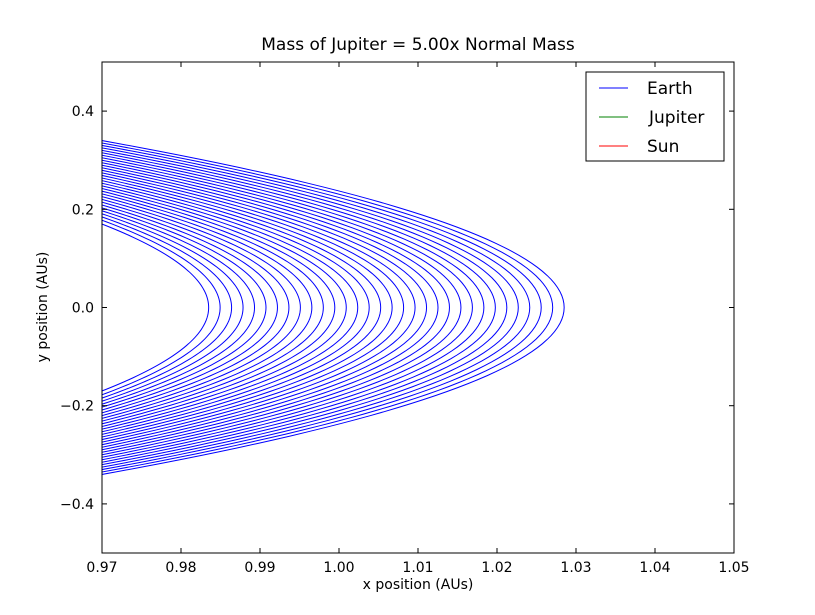 This screenshot has height=615, width=815. Describe the element at coordinates (77, 407) in the screenshot. I see `y-tick-label: −0.2` at that location.